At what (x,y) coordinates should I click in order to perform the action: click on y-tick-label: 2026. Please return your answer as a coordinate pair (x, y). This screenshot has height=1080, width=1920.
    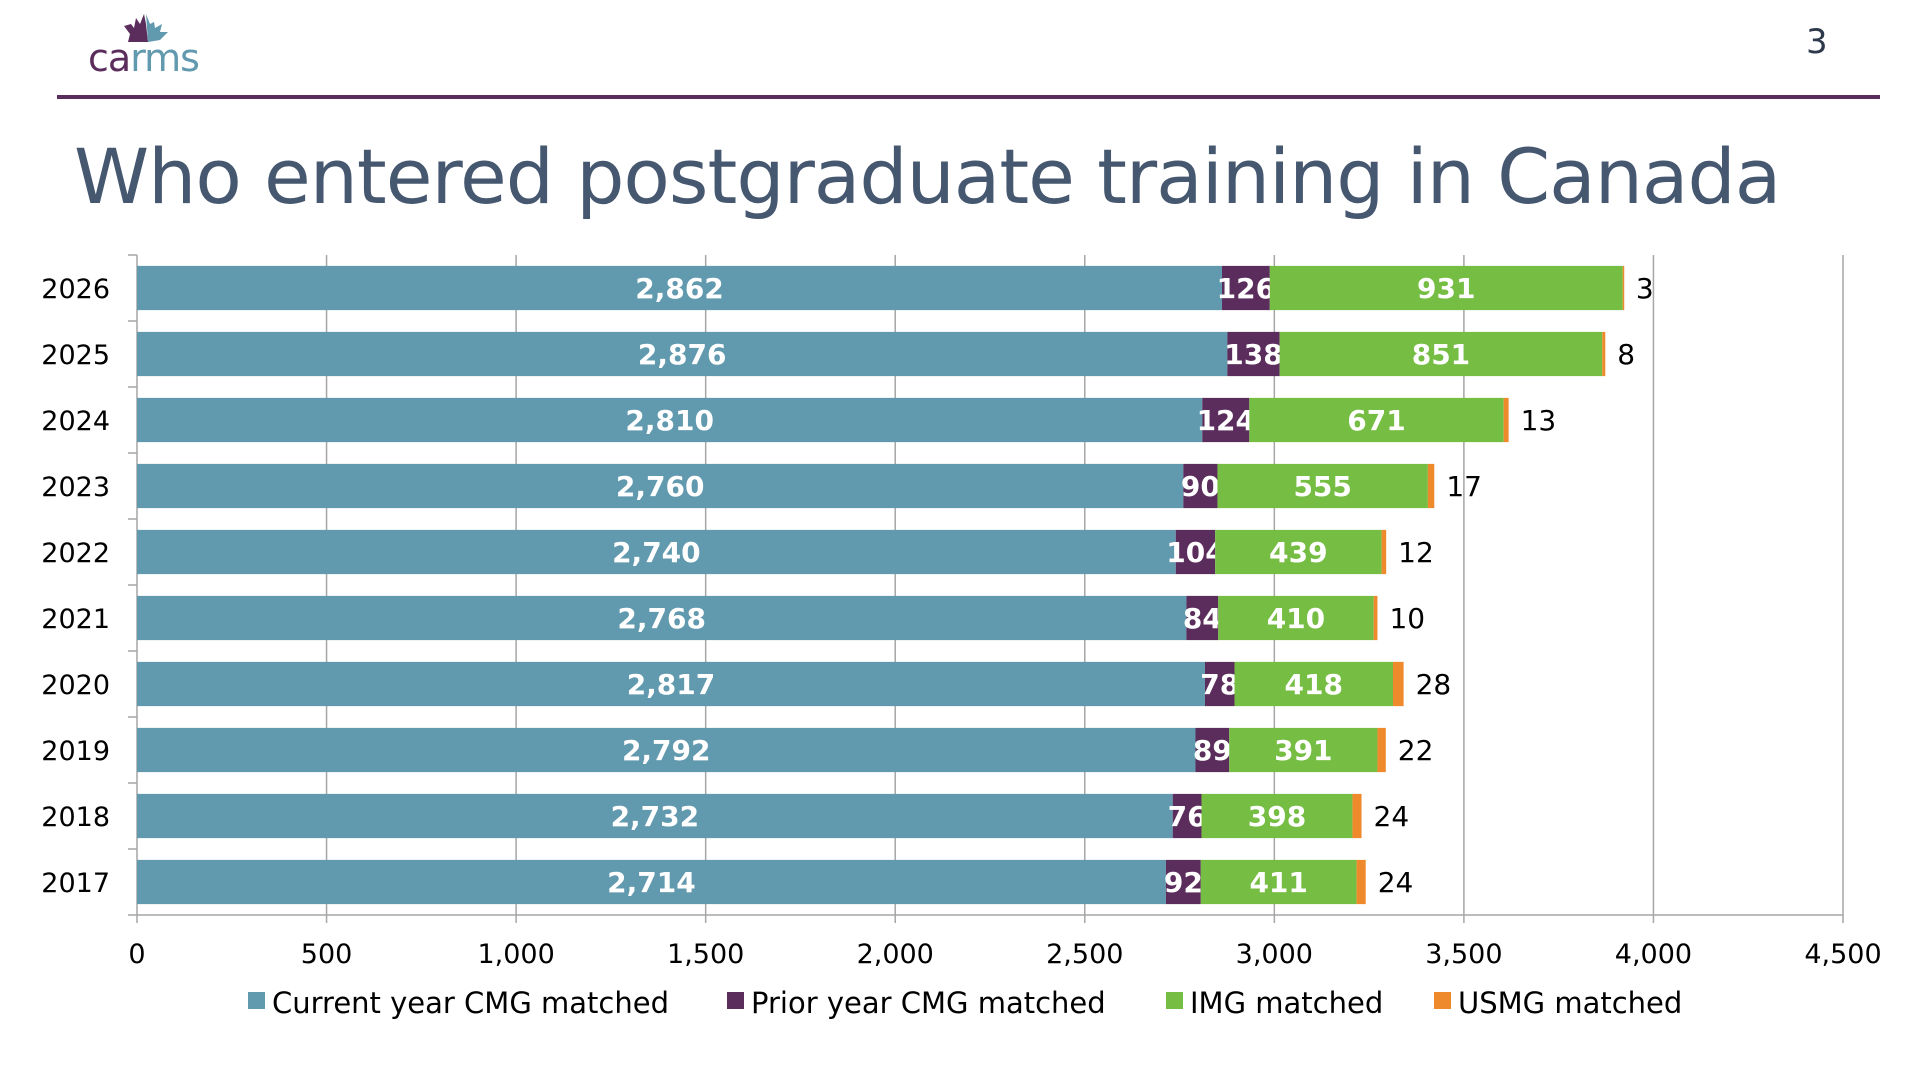
    Looking at the image, I should click on (75, 289).